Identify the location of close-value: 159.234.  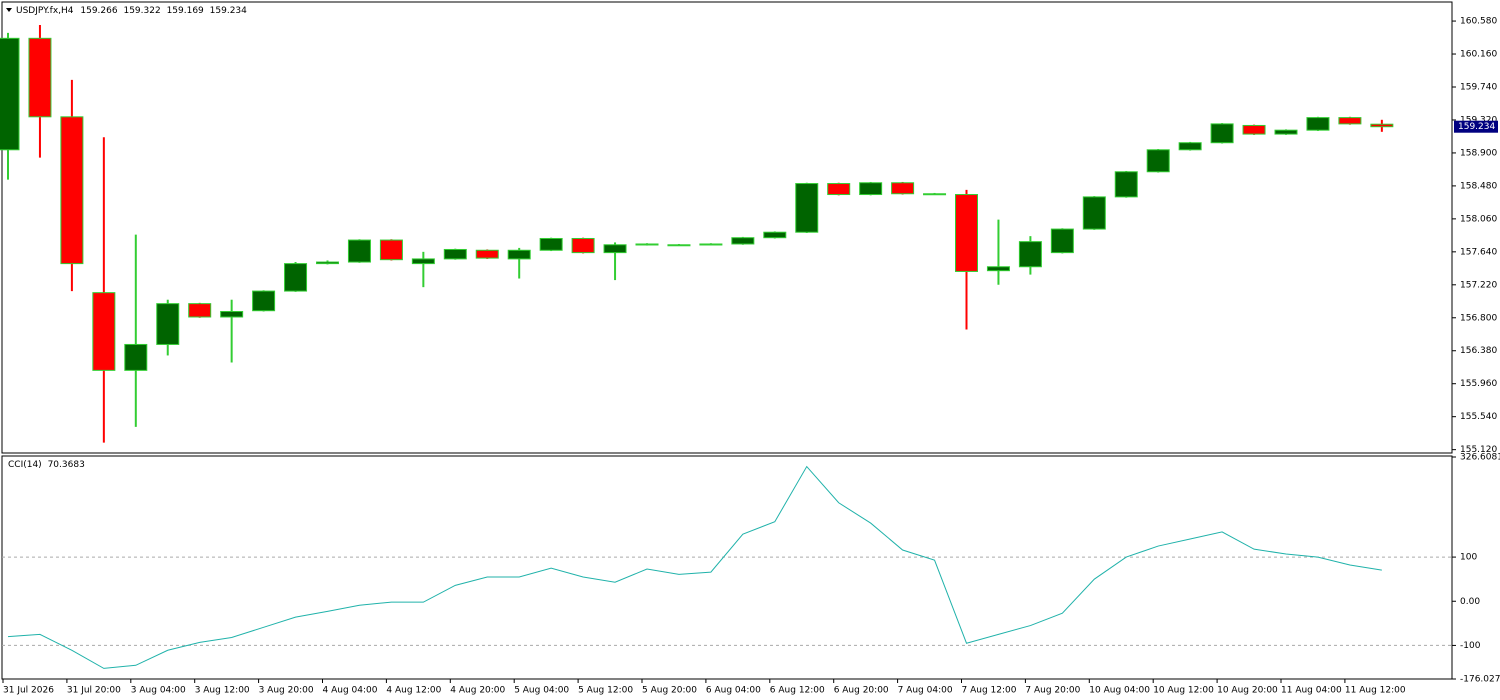
(228, 11).